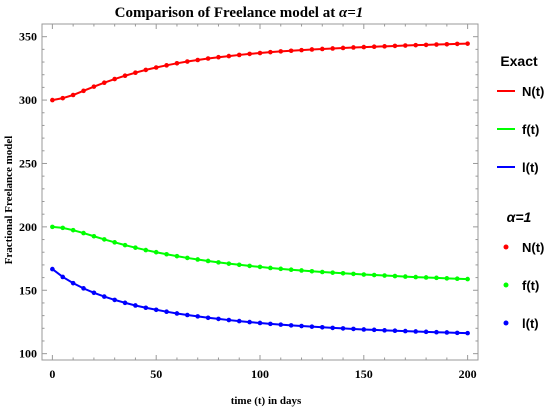 The width and height of the screenshot is (550, 414). I want to click on legend: Exact N(t) f(t) l(t) α=1 N(t) f(t) l(t), so click(520, 192).